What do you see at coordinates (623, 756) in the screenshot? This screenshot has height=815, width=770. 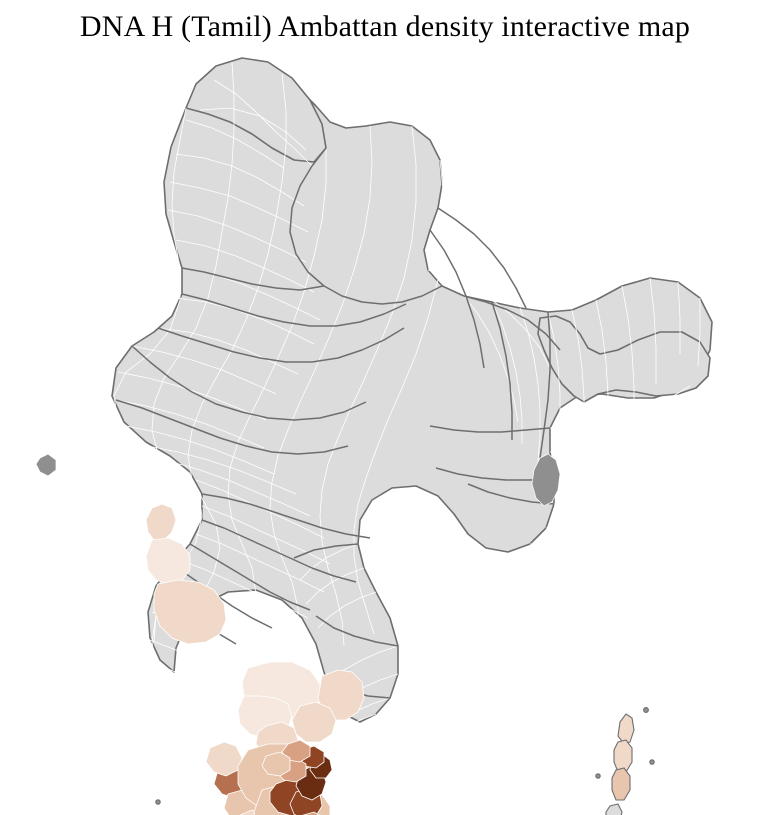 I see `island-middle-andaman` at bounding box center [623, 756].